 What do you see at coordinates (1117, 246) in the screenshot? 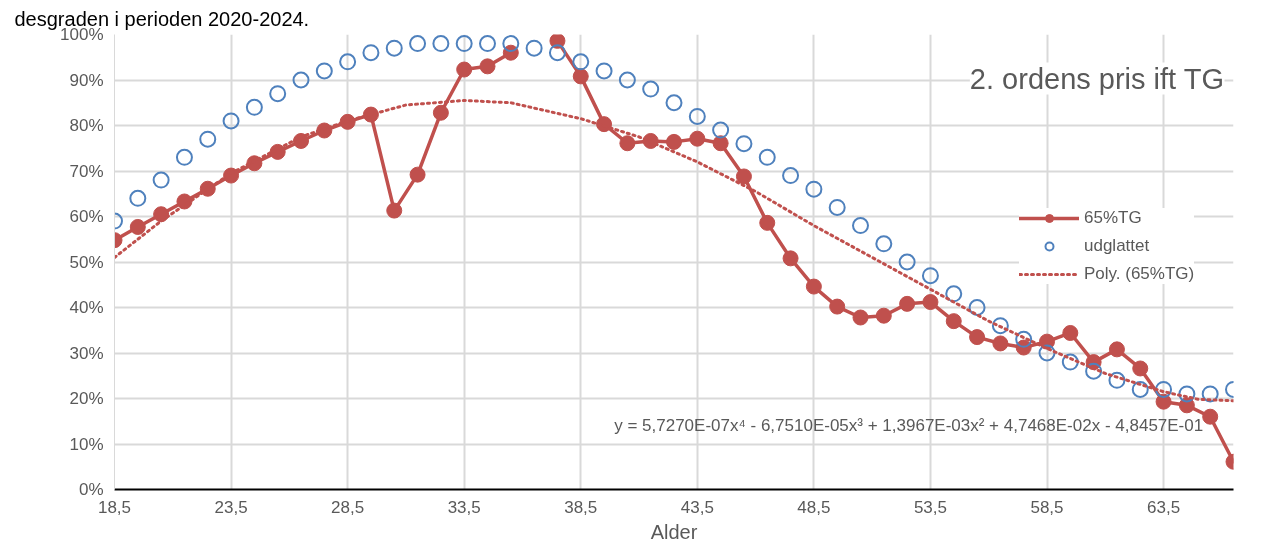
I see `legend-label: udglattet` at bounding box center [1117, 246].